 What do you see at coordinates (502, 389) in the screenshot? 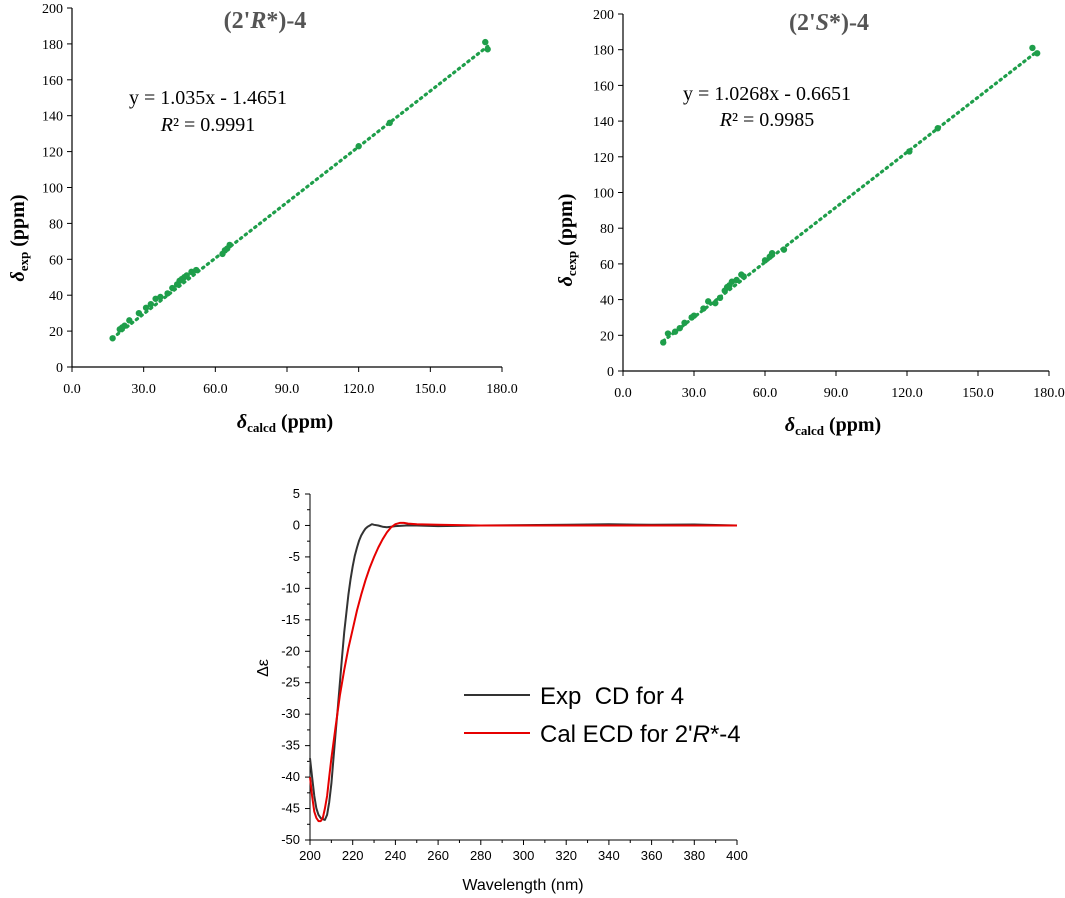
I see `nmr_r-x-tick-label: 180.0` at bounding box center [502, 389].